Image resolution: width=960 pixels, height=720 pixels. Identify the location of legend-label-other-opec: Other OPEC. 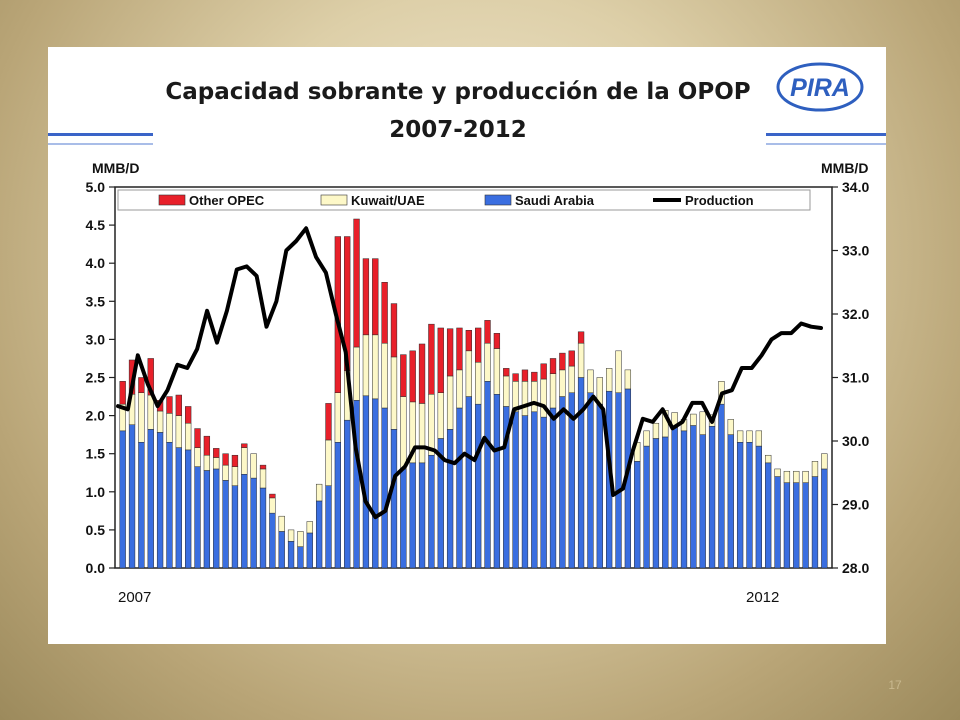
(227, 200).